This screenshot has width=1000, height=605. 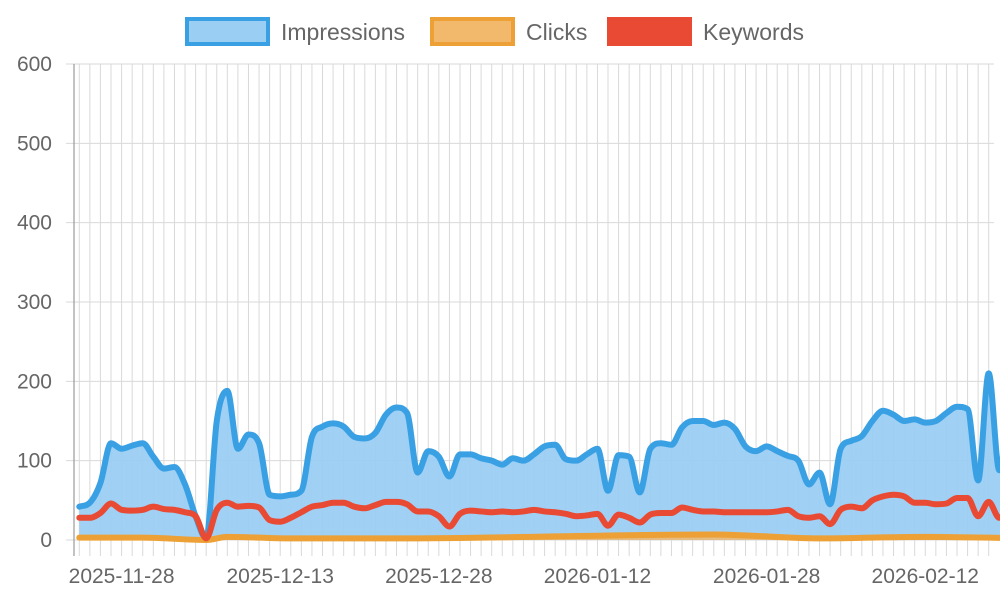 What do you see at coordinates (34, 143) in the screenshot?
I see `y-tick-label: 500` at bounding box center [34, 143].